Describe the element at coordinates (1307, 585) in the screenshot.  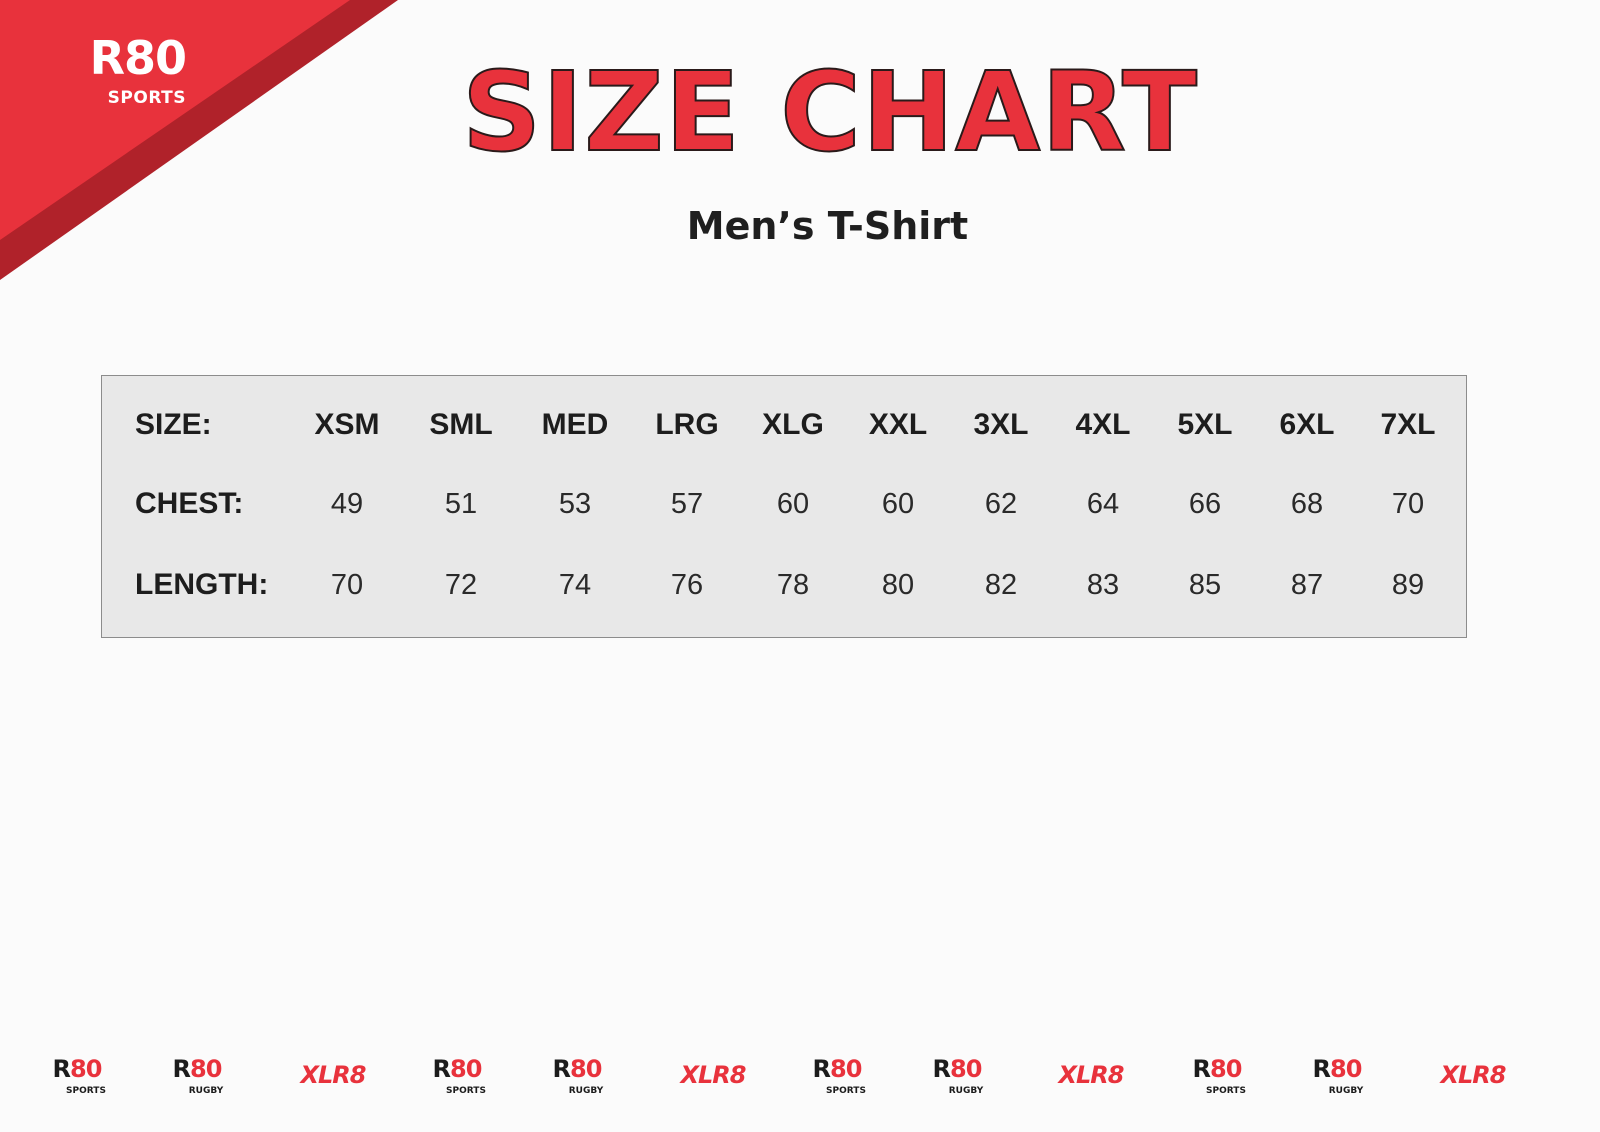
I see `measurement-cell: 87` at that location.